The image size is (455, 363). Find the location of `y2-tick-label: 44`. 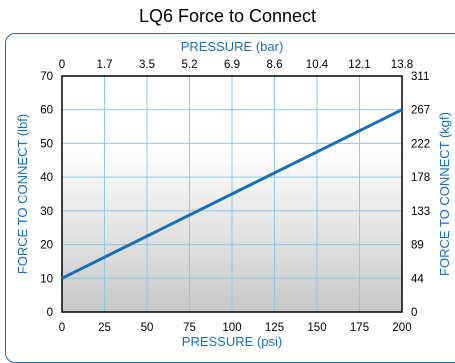

y2-tick-label: 44 is located at coordinates (417, 279).